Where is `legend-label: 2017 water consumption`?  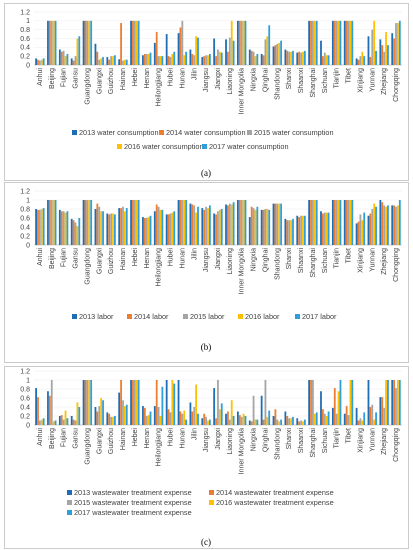 legend-label: 2017 water consumption is located at coordinates (249, 146).